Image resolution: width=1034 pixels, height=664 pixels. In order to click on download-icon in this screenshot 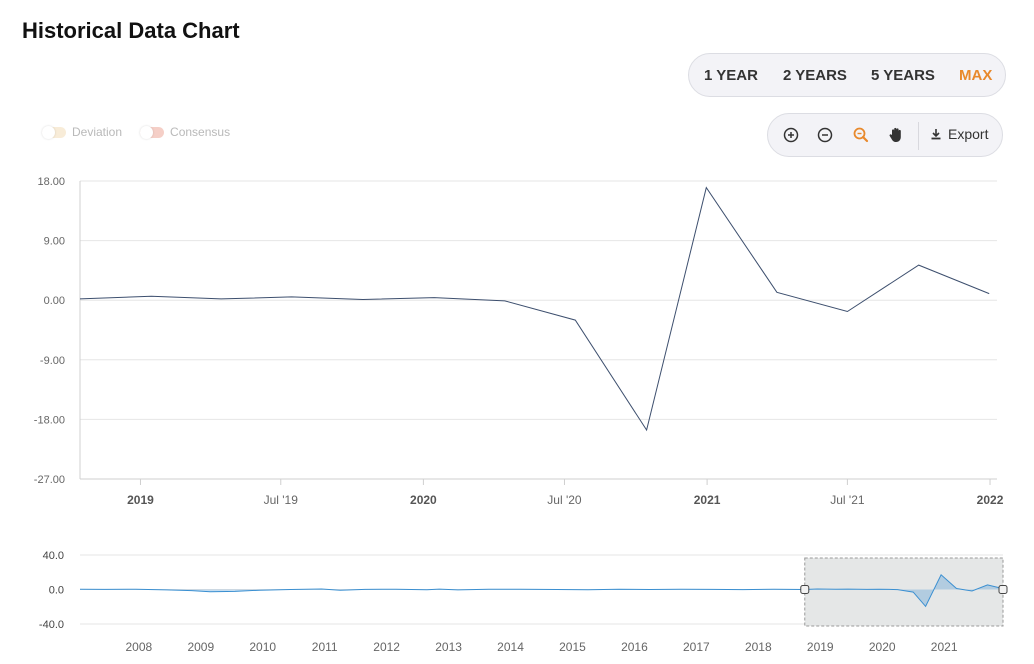, I will do `click(936, 134)`.